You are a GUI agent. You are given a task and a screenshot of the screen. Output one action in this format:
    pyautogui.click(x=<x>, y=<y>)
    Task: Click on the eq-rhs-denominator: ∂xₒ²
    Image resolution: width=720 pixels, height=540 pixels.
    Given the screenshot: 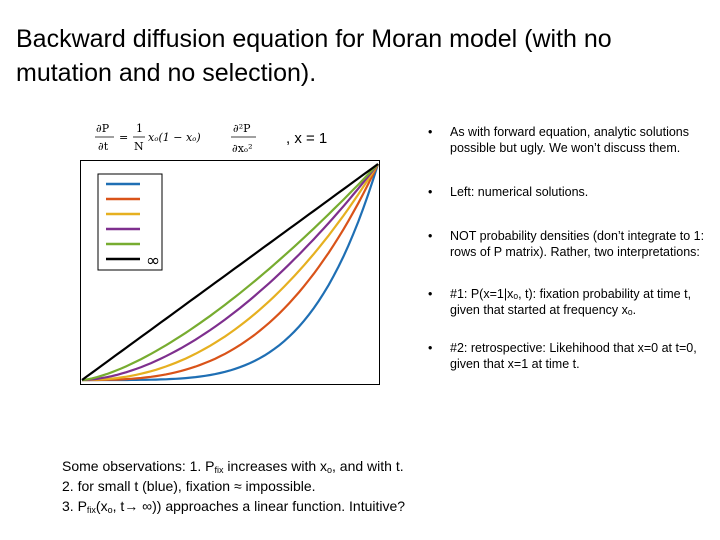 What is the action you would take?
    pyautogui.click(x=242, y=148)
    